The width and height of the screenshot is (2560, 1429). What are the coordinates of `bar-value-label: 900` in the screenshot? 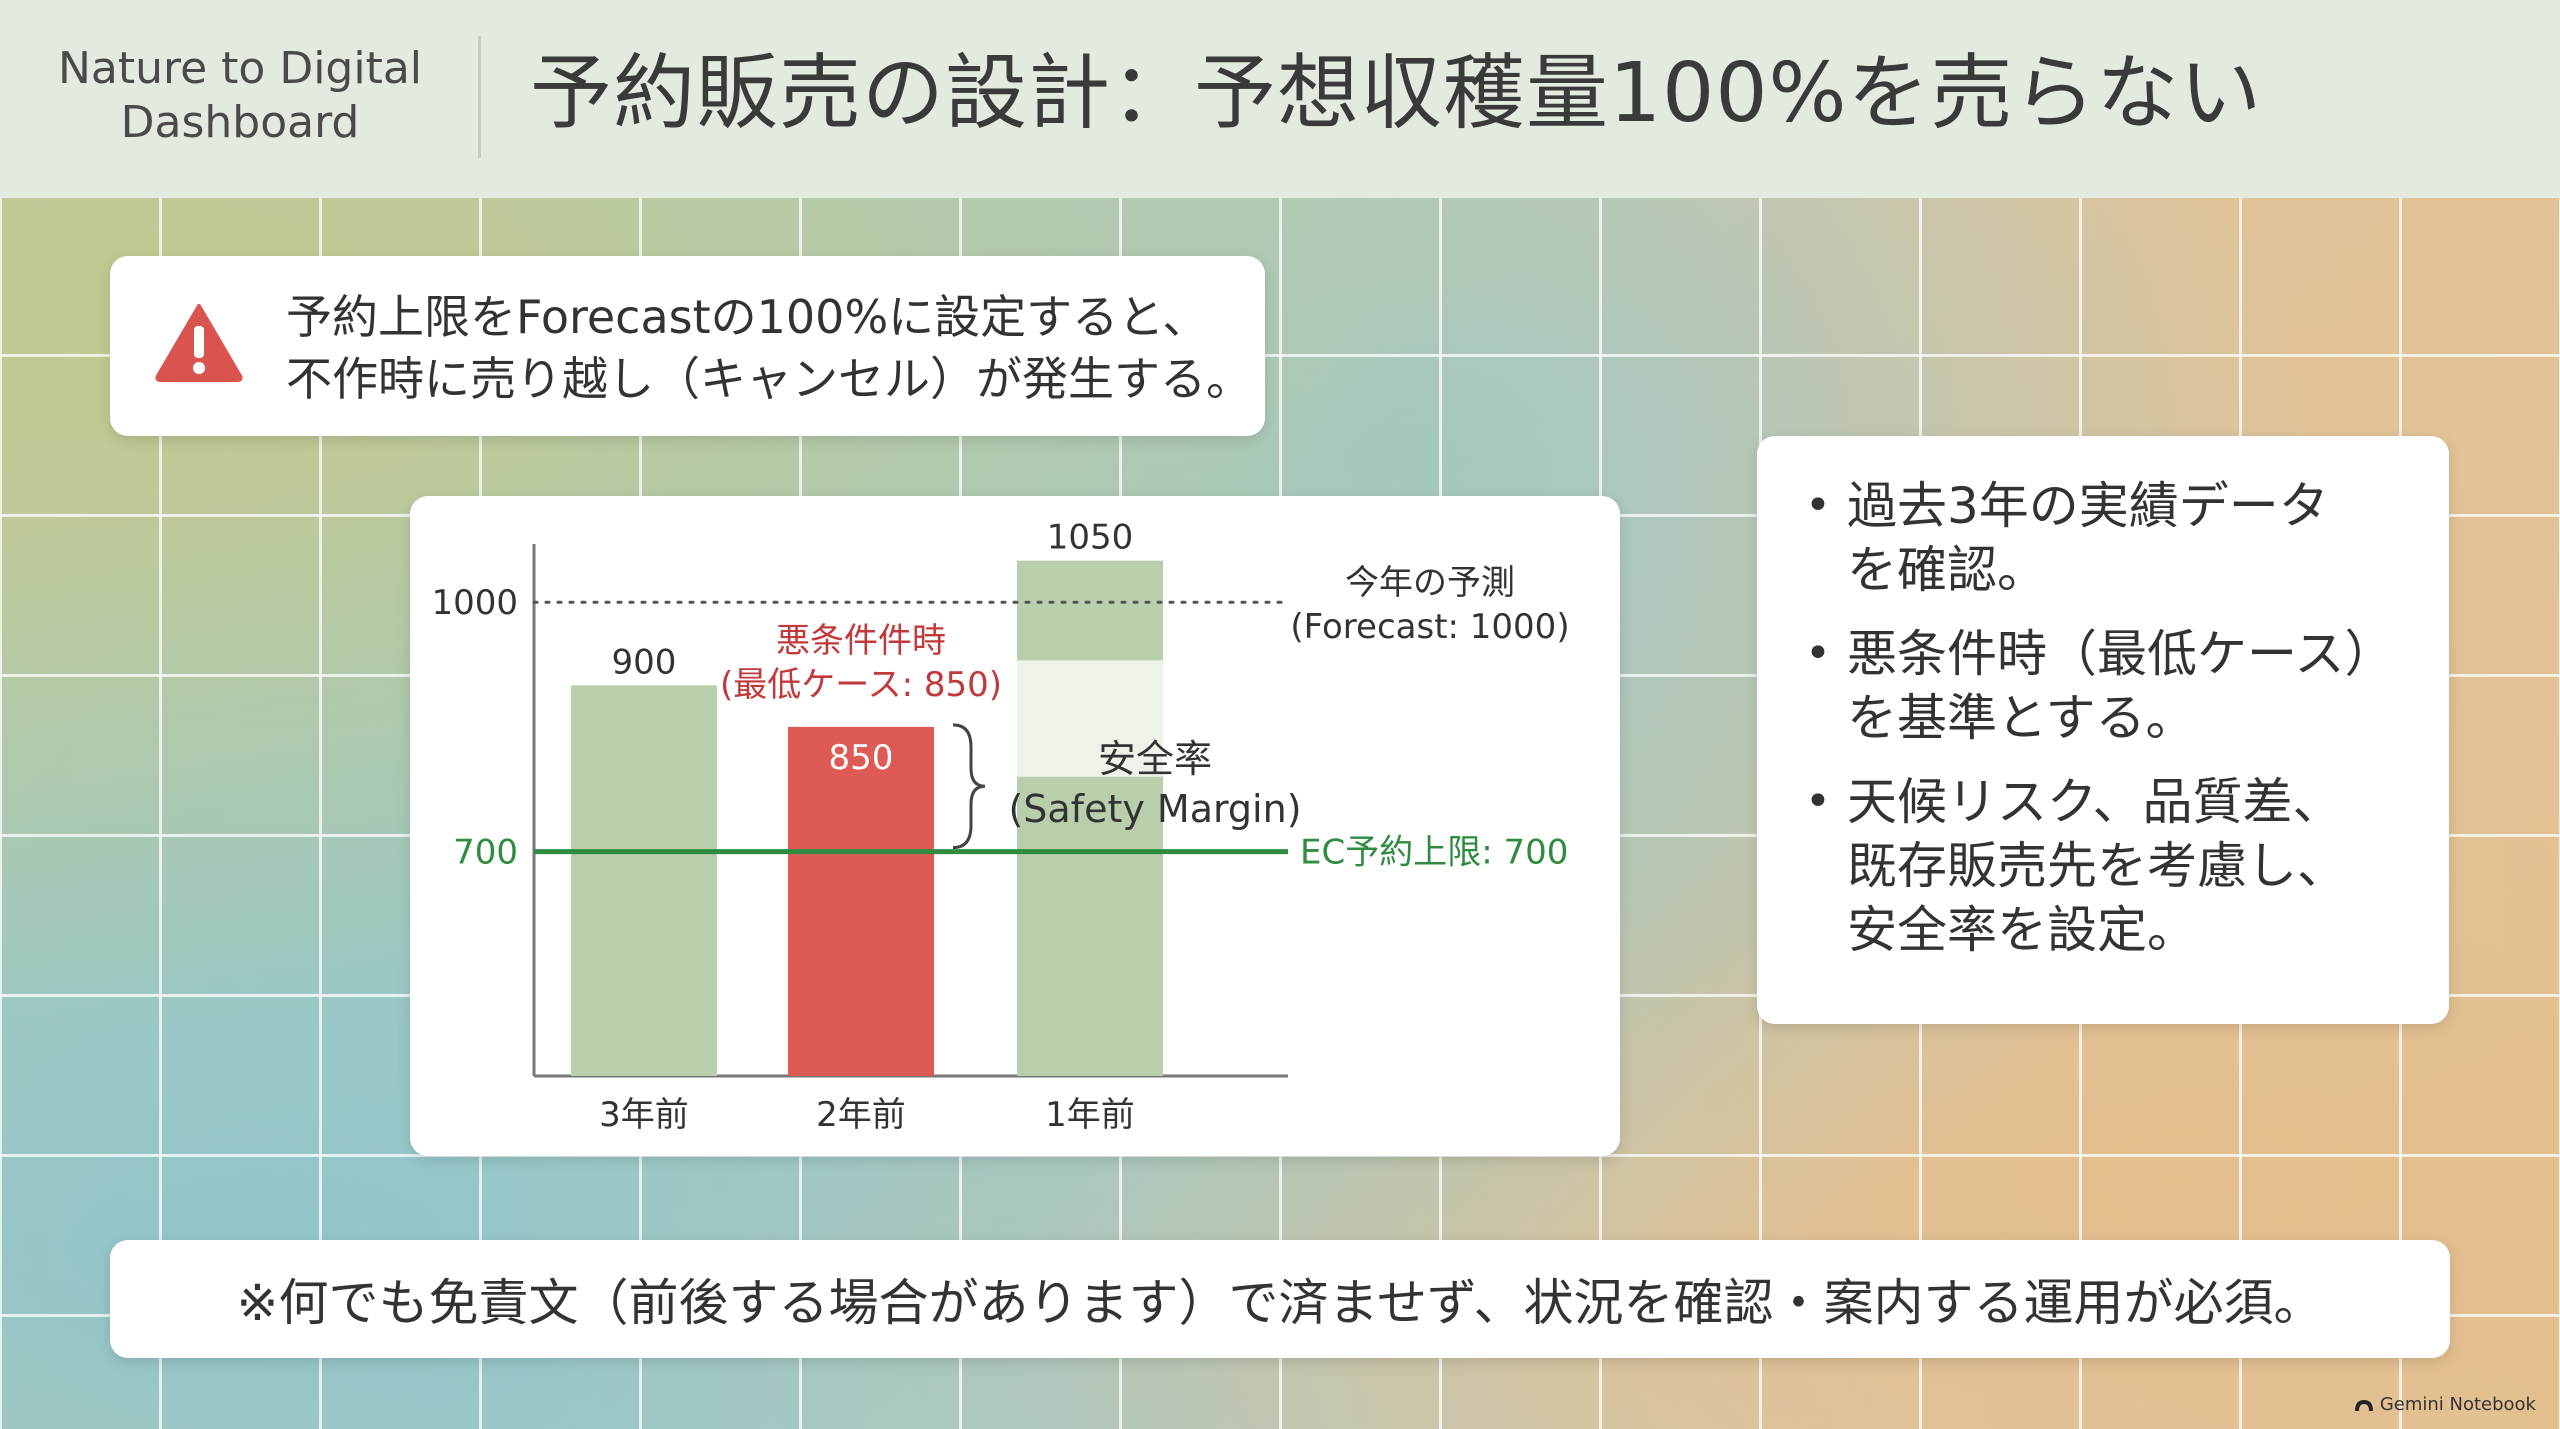 It's located at (644, 662).